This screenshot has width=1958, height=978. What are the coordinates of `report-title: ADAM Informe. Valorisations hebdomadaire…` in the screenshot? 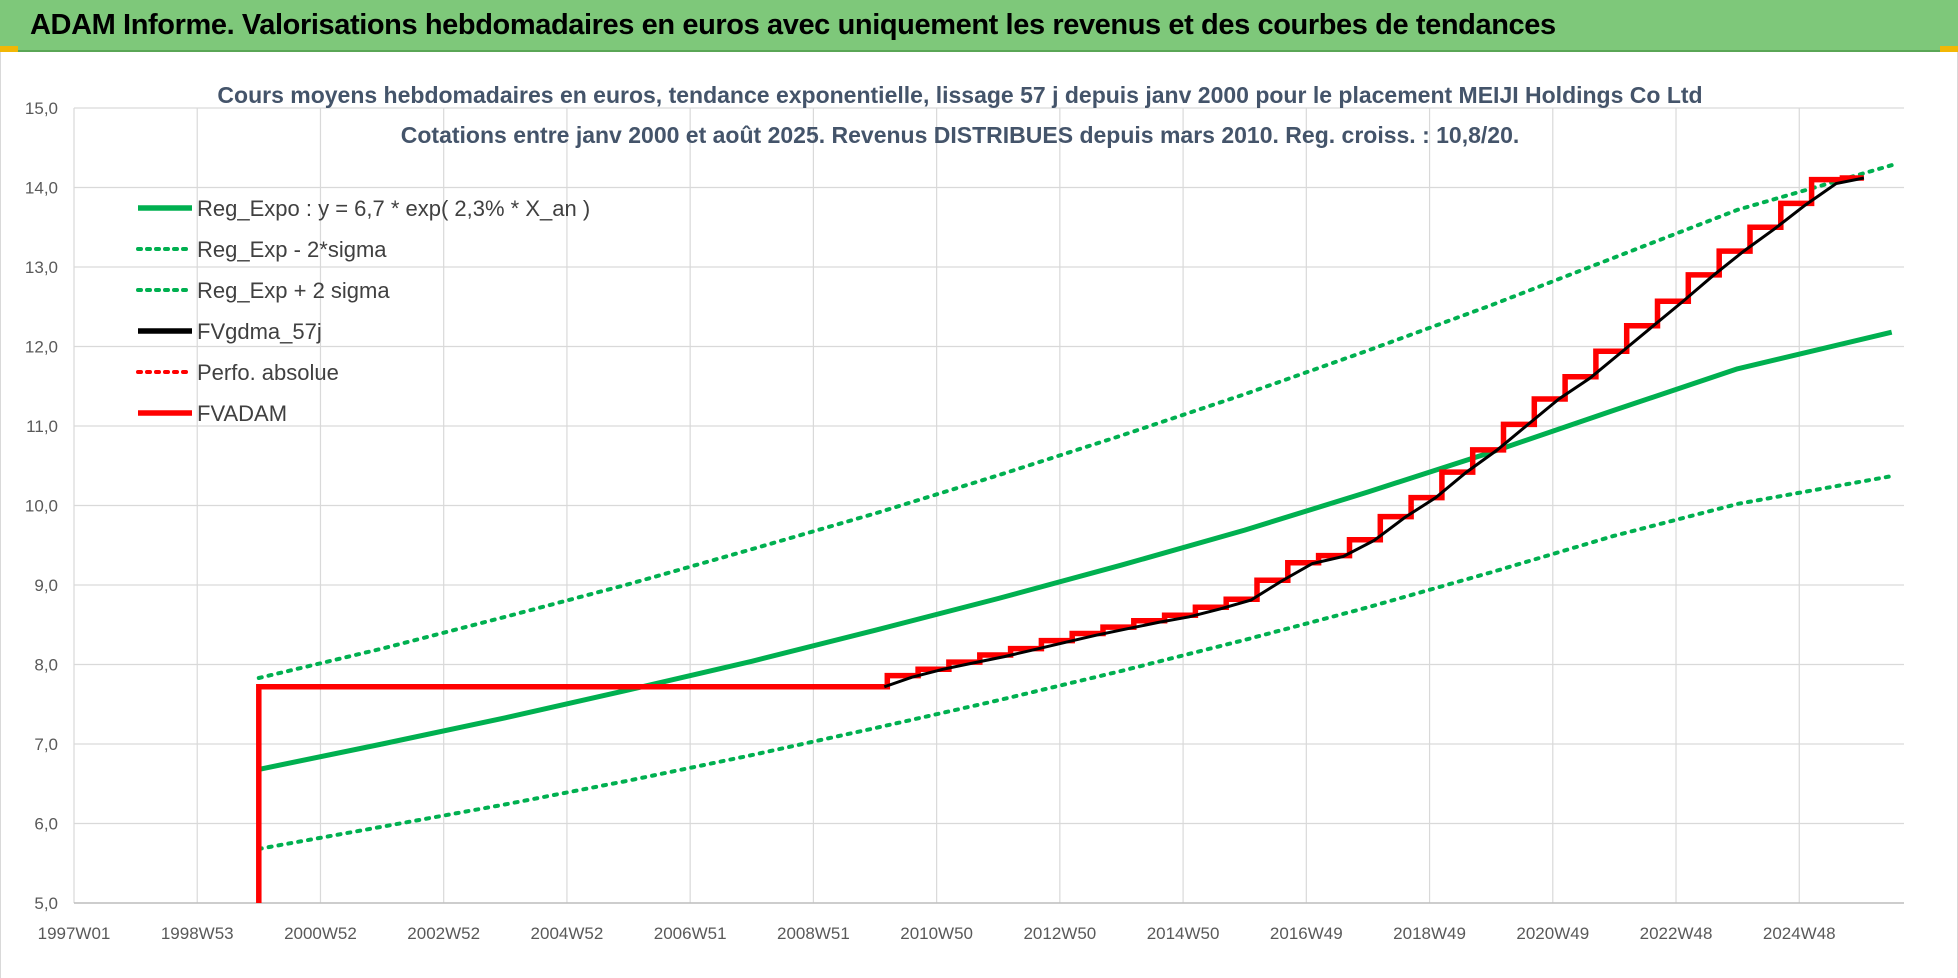 It's located at (793, 25).